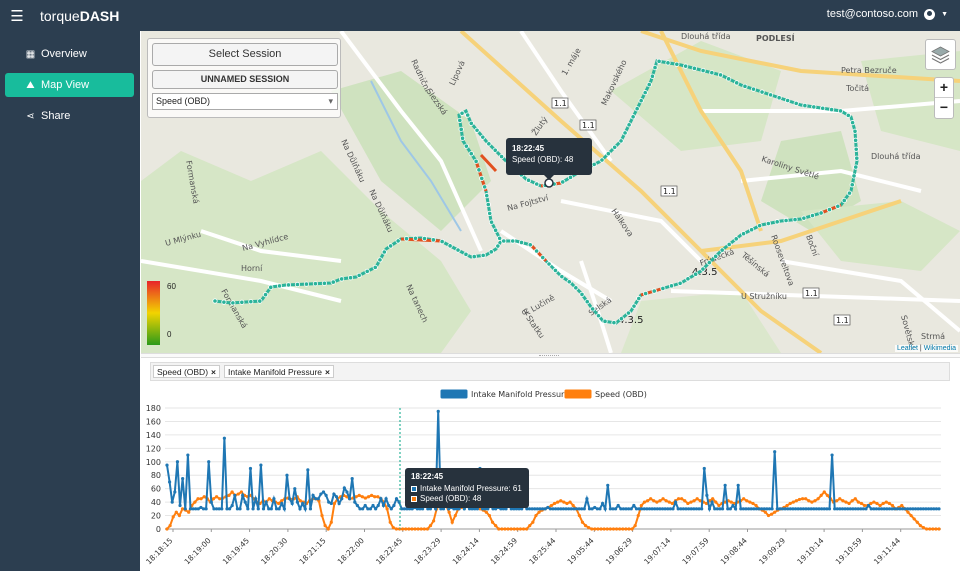 This screenshot has width=960, height=571. What do you see at coordinates (621, 394) in the screenshot?
I see `legend-label: Speed (OBD)` at bounding box center [621, 394].